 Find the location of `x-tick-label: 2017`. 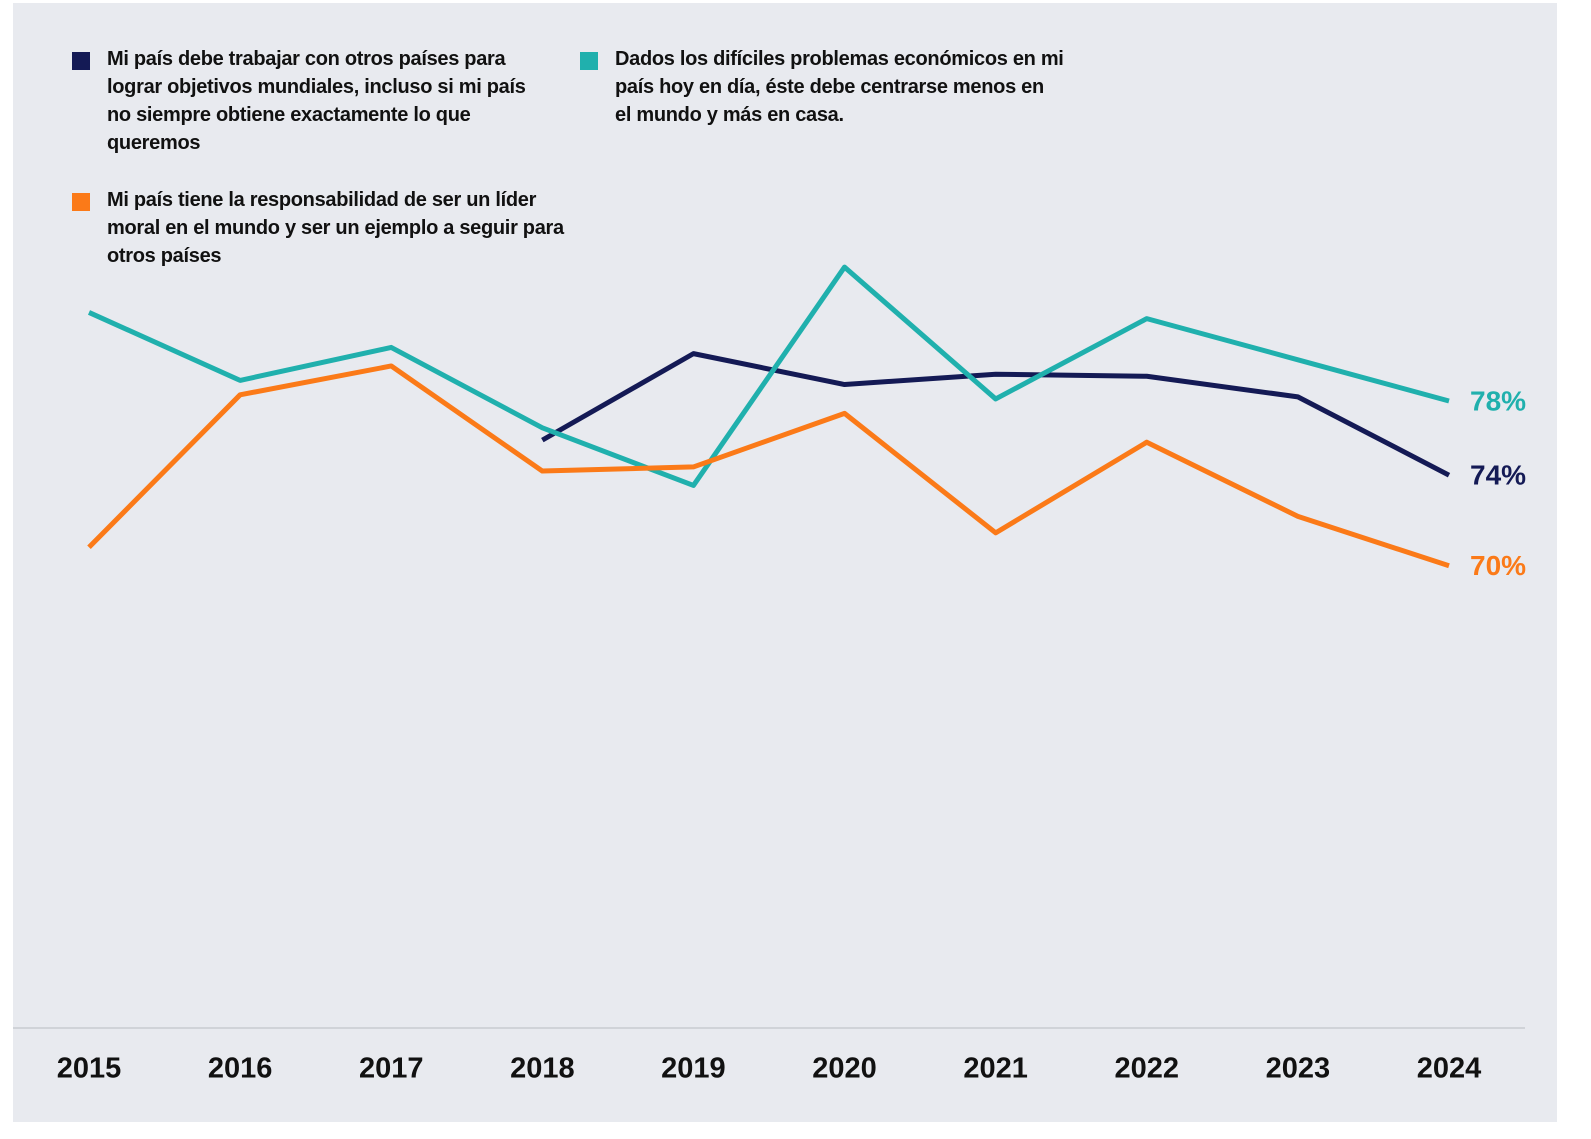

x-tick-label: 2017 is located at coordinates (391, 1069).